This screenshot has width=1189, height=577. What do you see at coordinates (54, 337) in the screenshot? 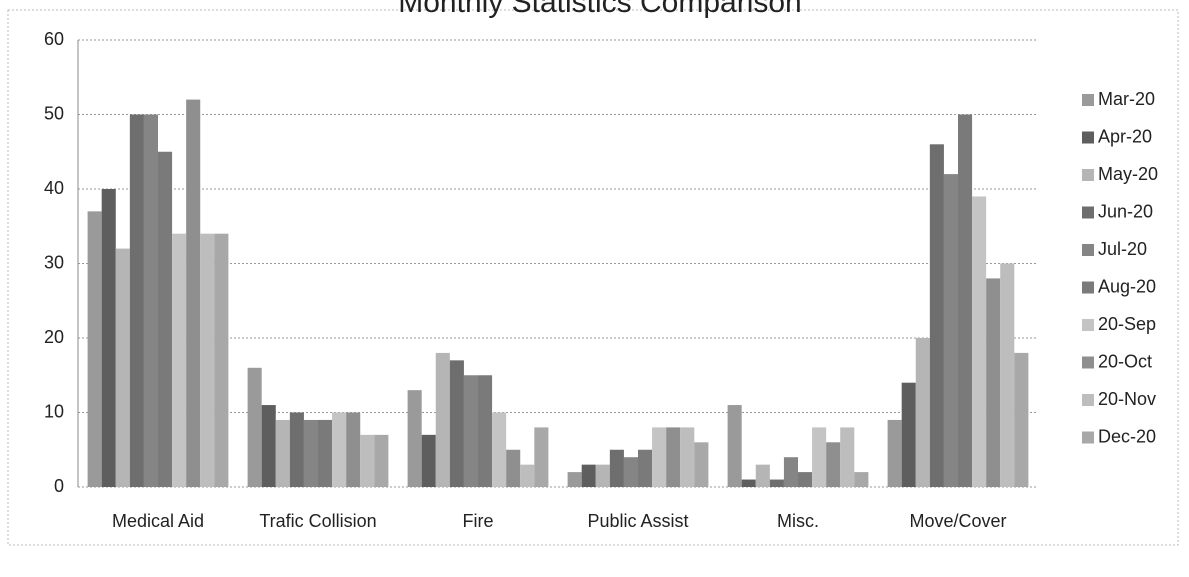
I see `y-tick-label: 20` at bounding box center [54, 337].